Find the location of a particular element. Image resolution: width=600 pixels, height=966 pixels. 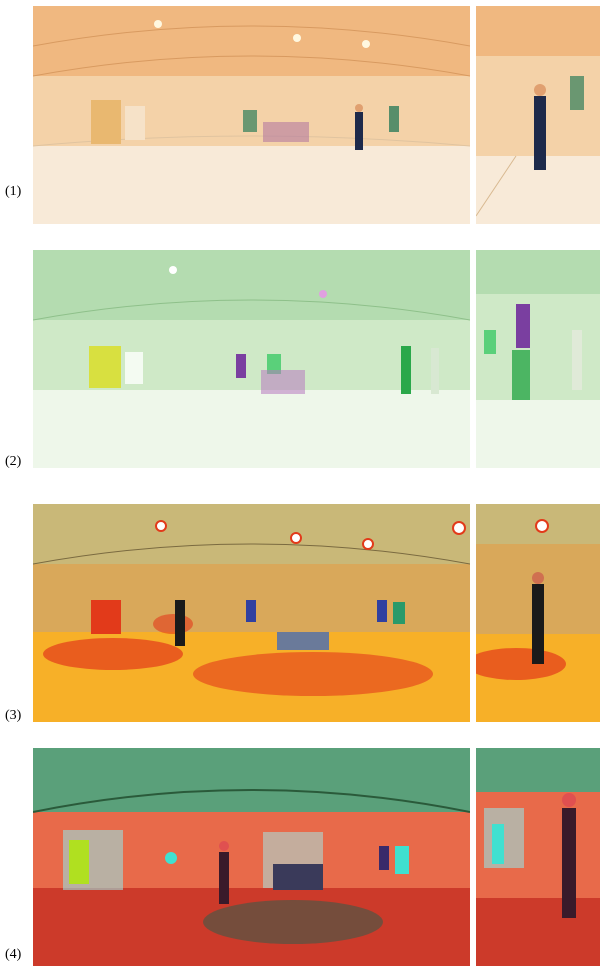

row-label: (4) is located at coordinates (13, 954).